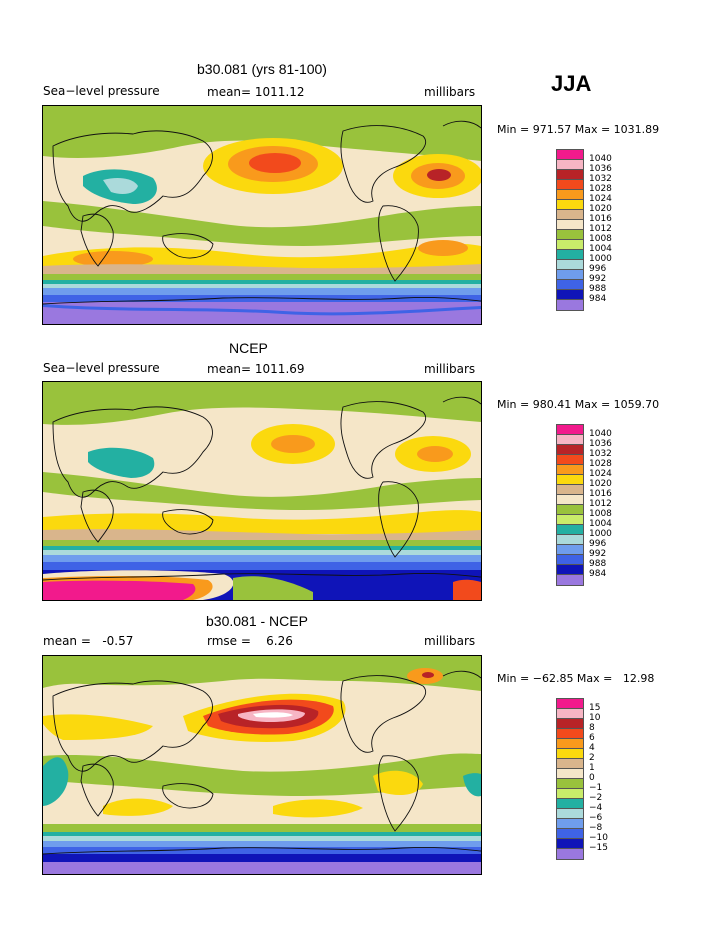 The height and width of the screenshot is (935, 723). Describe the element at coordinates (576, 678) in the screenshot. I see `panel-3-minmax: Min = −62.85 Max = 12.98` at that location.